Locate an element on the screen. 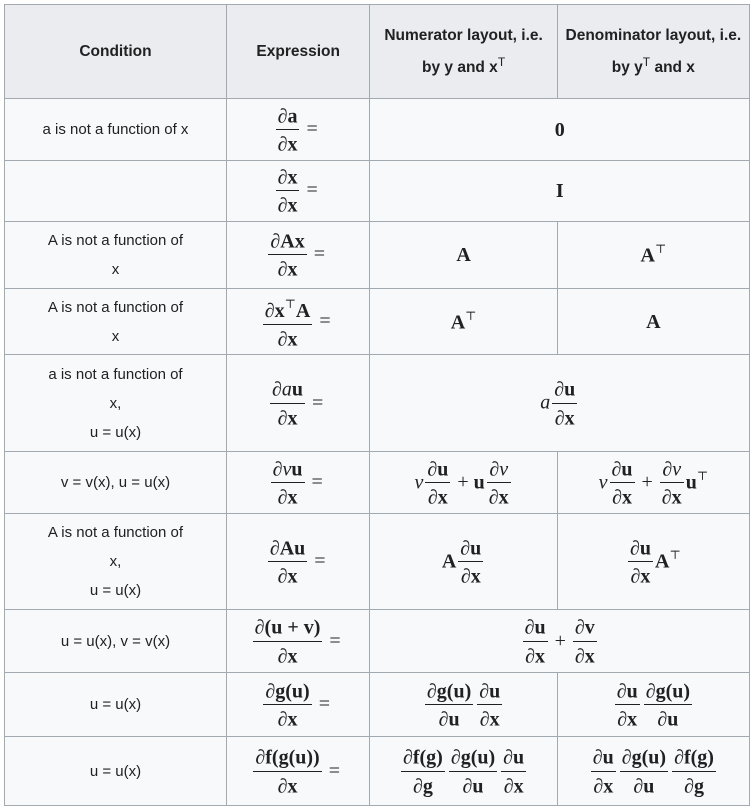 The width and height of the screenshot is (754, 811). fraction: ∂x⊤A ∂x is located at coordinates (287, 321).